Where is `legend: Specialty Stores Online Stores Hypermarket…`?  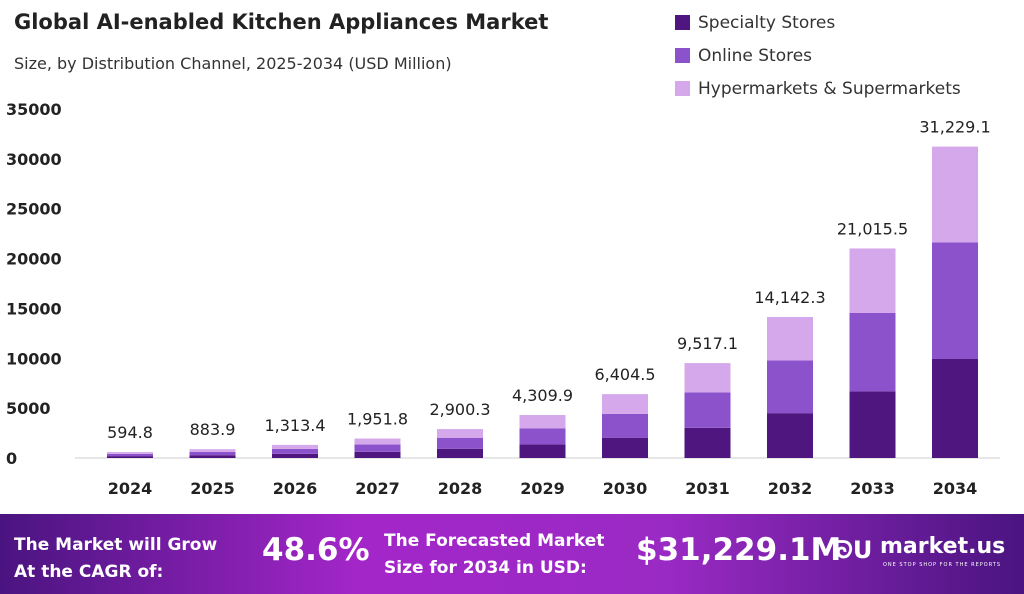
legend: Specialty Stores Online Stores Hypermarket… is located at coordinates (818, 55).